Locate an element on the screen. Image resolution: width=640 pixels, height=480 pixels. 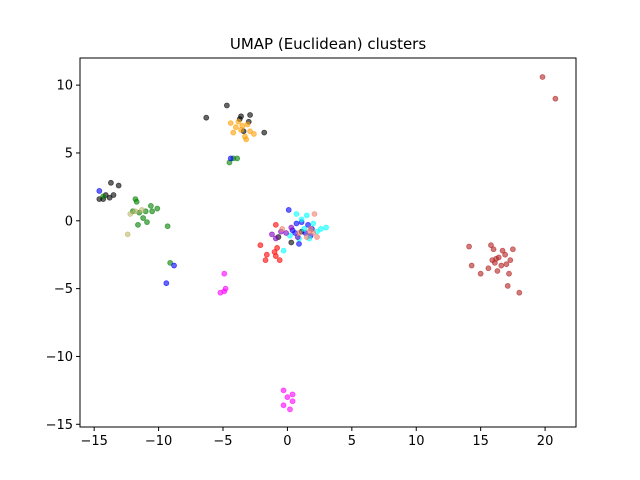
x-tick-label: 20 is located at coordinates (545, 441).